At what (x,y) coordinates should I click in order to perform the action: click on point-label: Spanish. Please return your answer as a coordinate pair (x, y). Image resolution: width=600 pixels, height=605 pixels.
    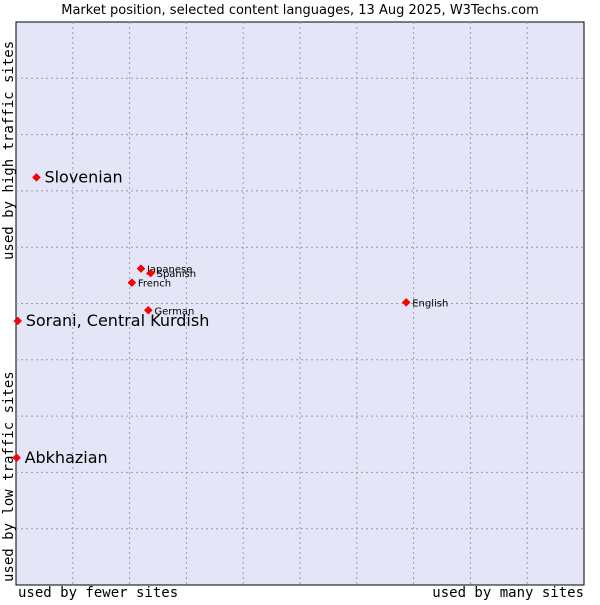
    Looking at the image, I should click on (177, 274).